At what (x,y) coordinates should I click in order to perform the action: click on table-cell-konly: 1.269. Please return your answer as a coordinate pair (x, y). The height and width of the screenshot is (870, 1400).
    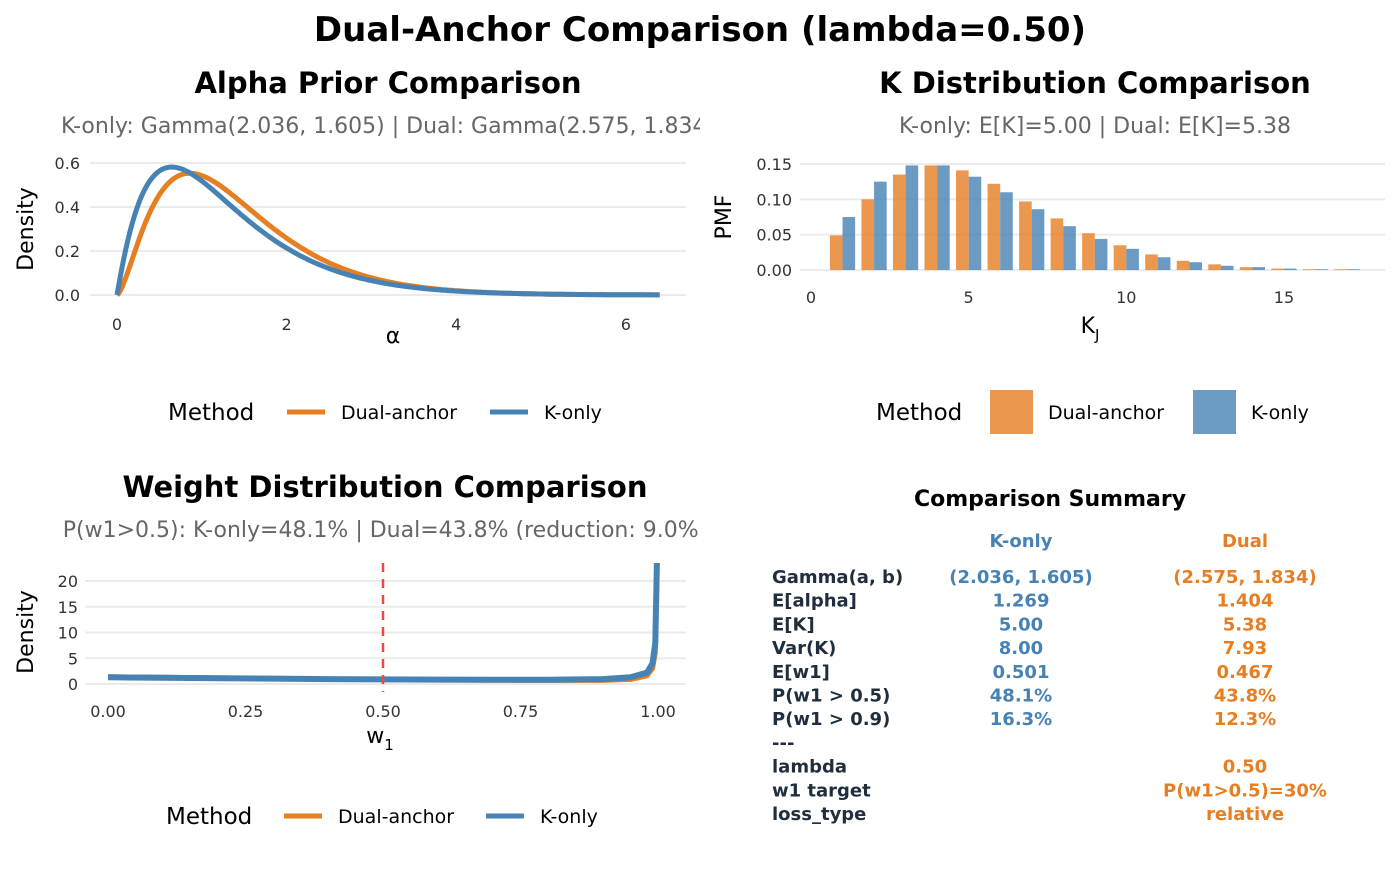
    Looking at the image, I should click on (1021, 601).